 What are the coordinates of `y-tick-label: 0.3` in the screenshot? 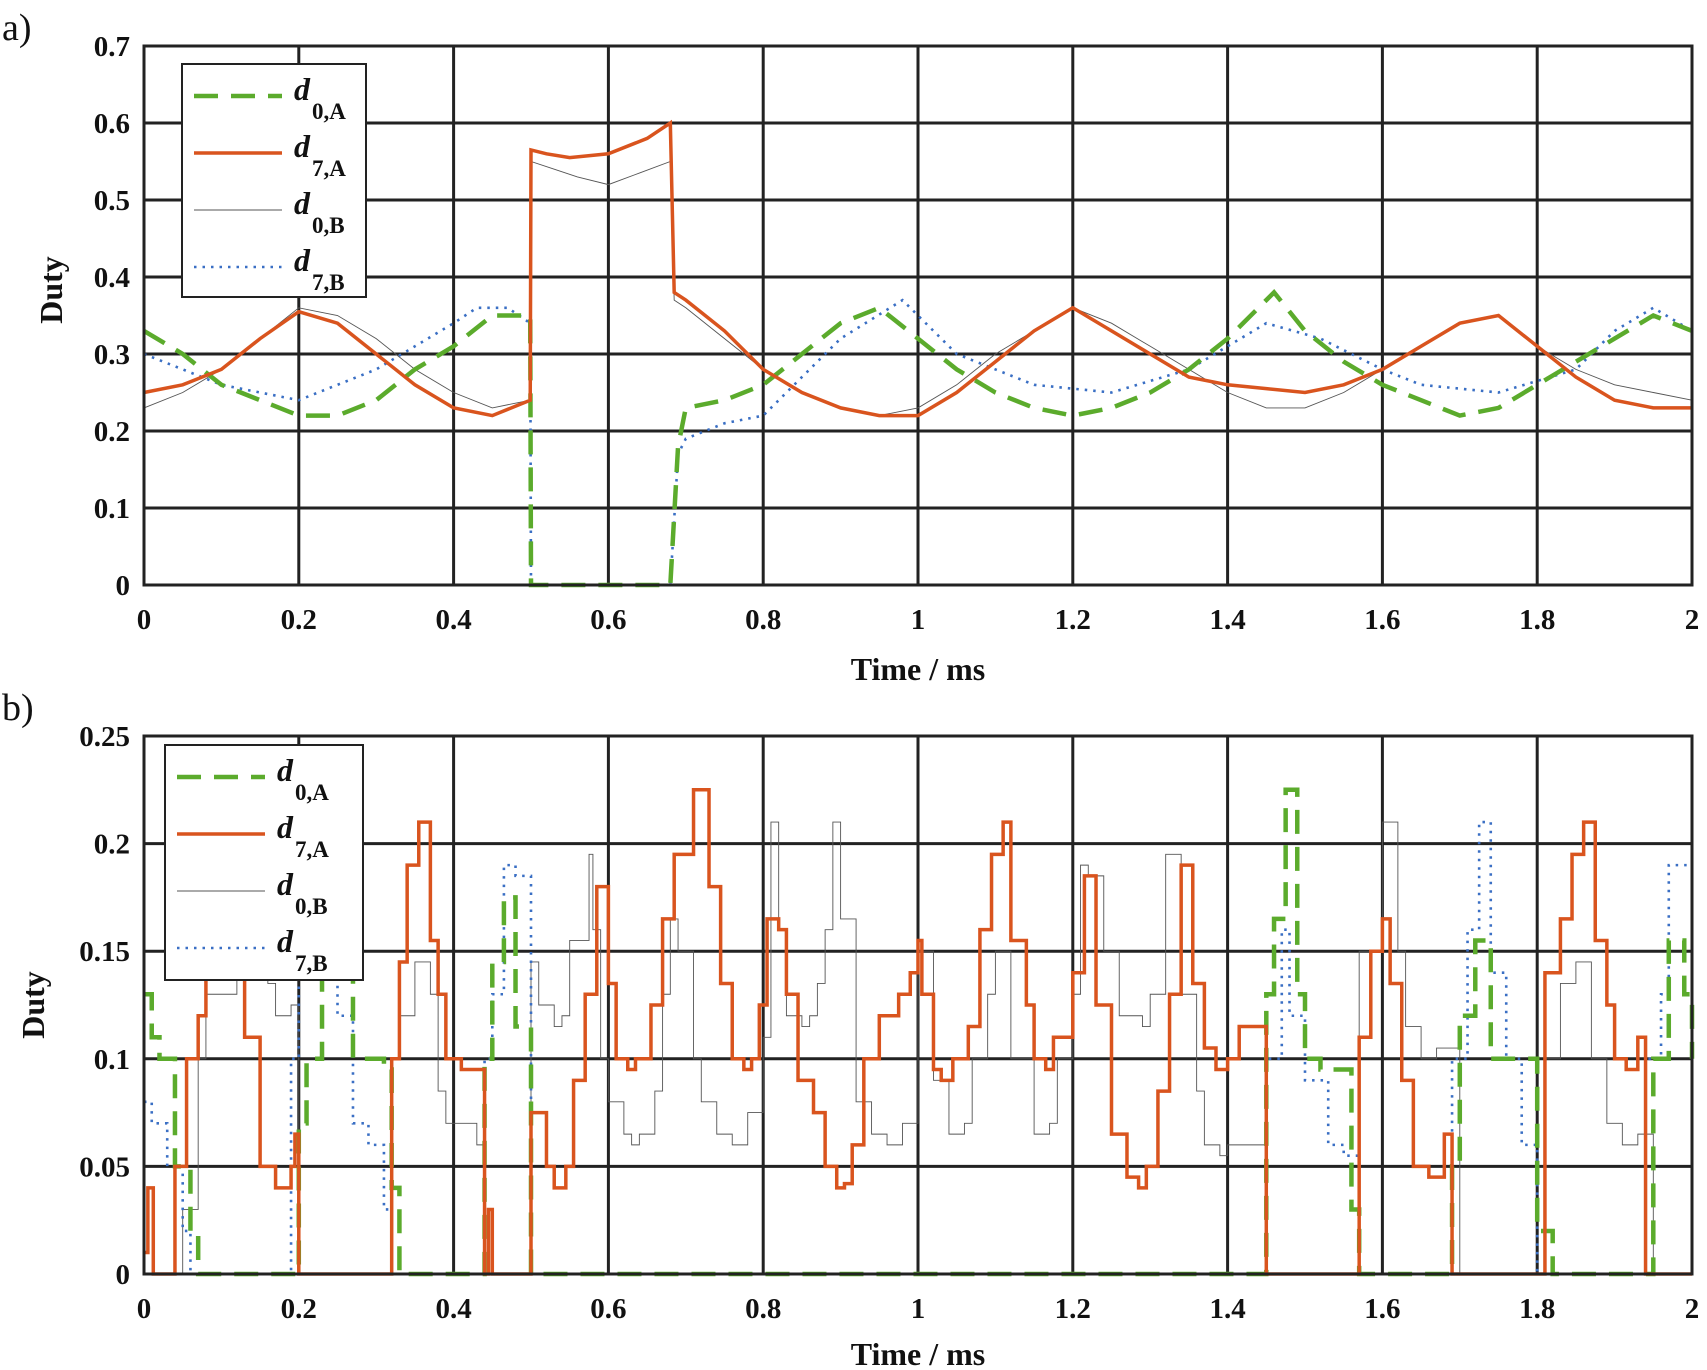 It's located at (112, 355).